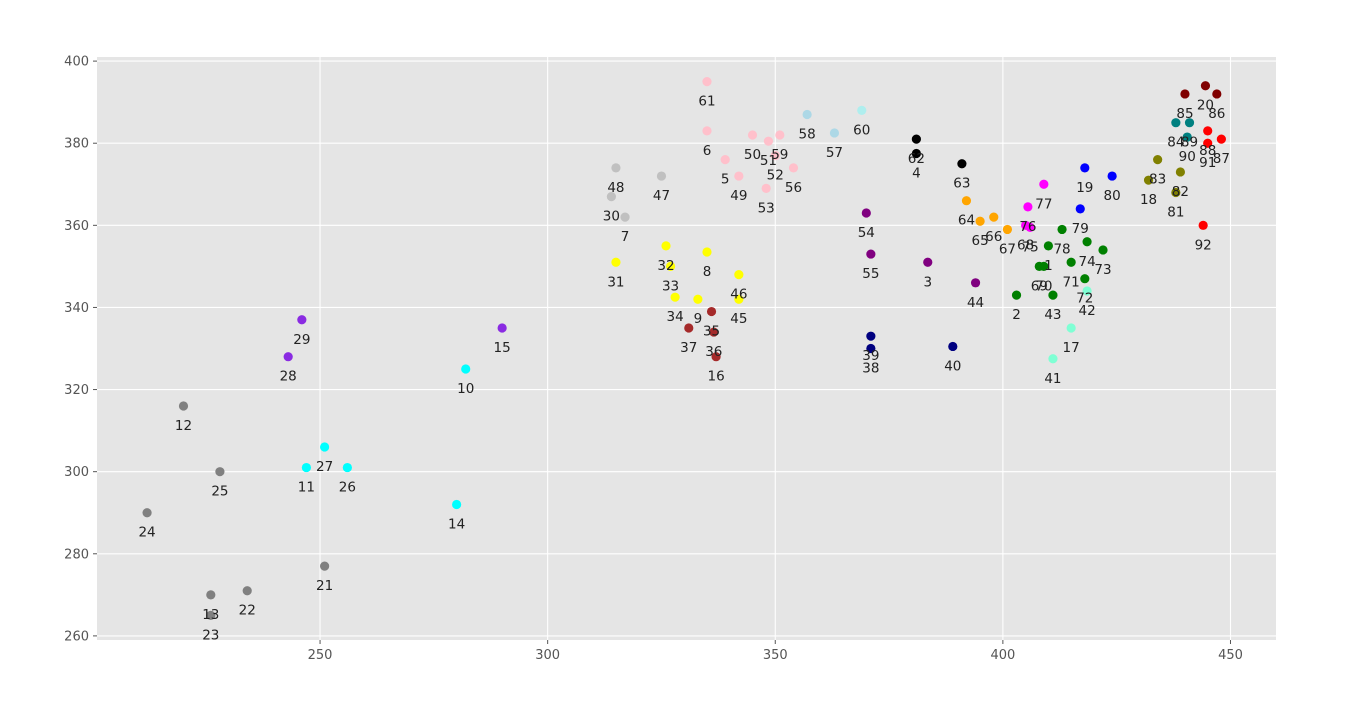 Image resolution: width=1351 pixels, height=708 pixels. What do you see at coordinates (961, 184) in the screenshot?
I see `point-label-63: 63` at bounding box center [961, 184].